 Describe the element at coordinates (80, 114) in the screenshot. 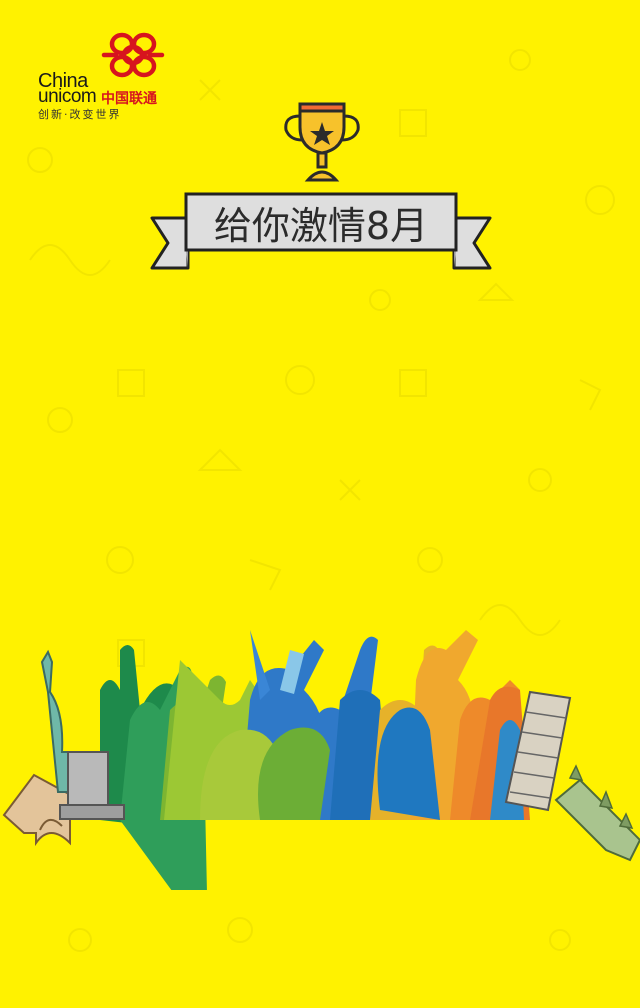

I see `logo-slogan: 创新·改变世界` at that location.